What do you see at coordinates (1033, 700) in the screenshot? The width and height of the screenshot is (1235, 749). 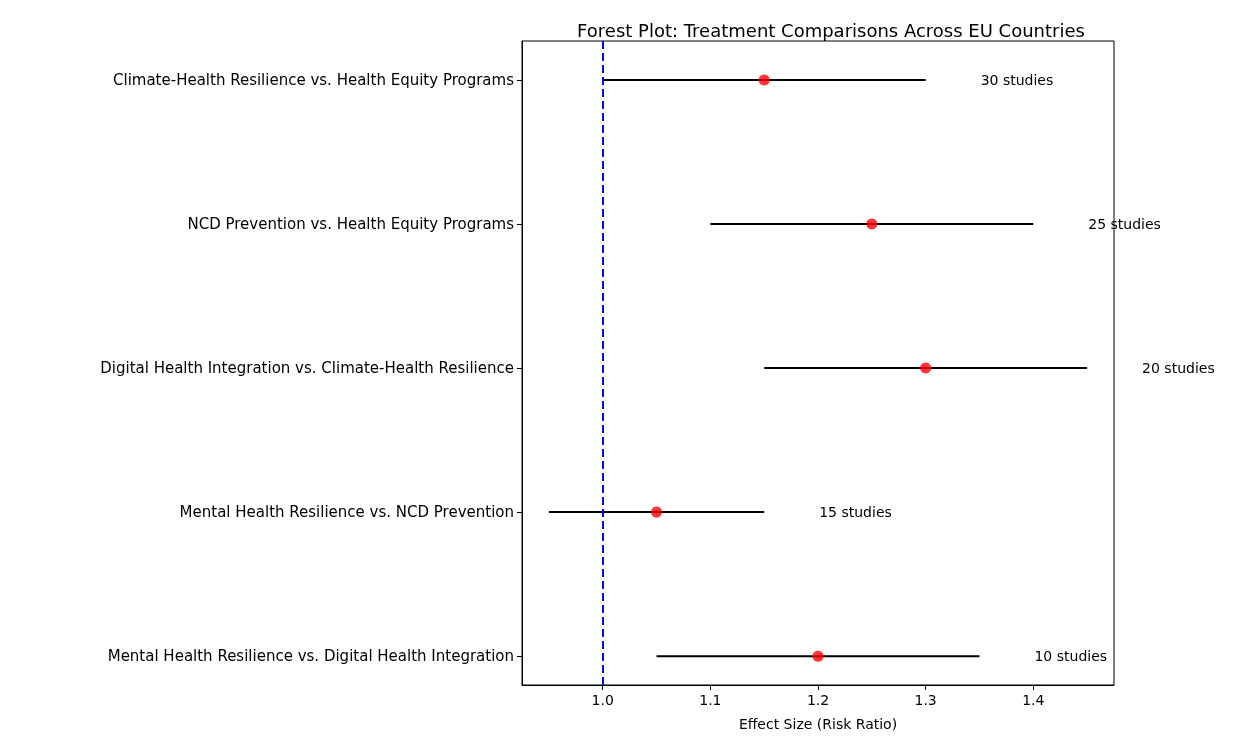 I see `x-tick-label: 1.4` at bounding box center [1033, 700].